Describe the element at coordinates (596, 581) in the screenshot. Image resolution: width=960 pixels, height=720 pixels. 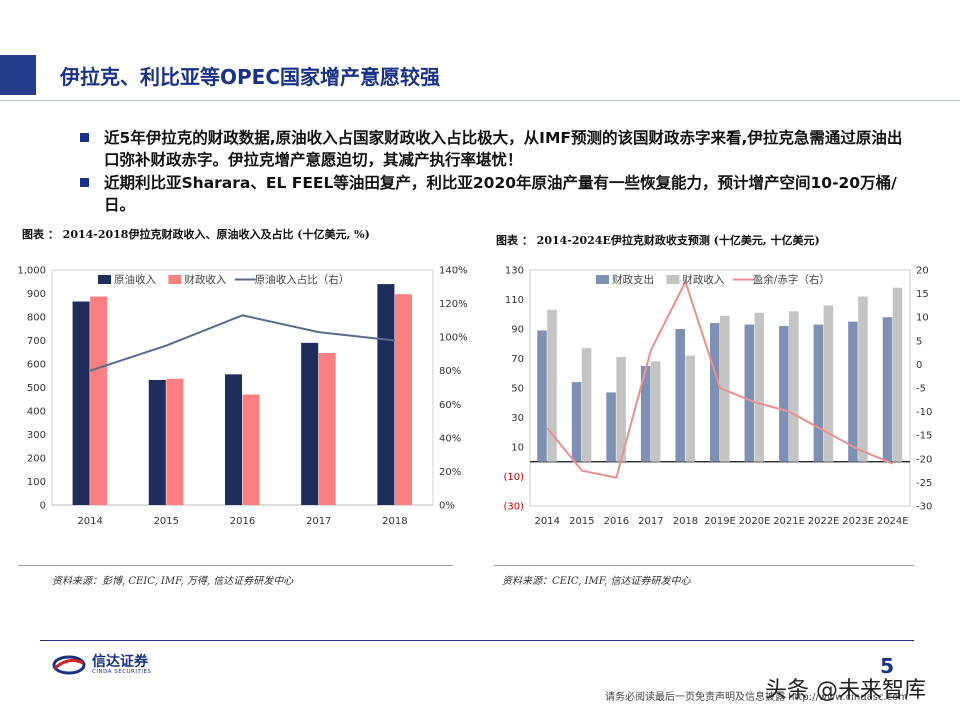
I see `chart-2-source: 资料来源：CEIC, IMF, 信达证券研发中心` at that location.